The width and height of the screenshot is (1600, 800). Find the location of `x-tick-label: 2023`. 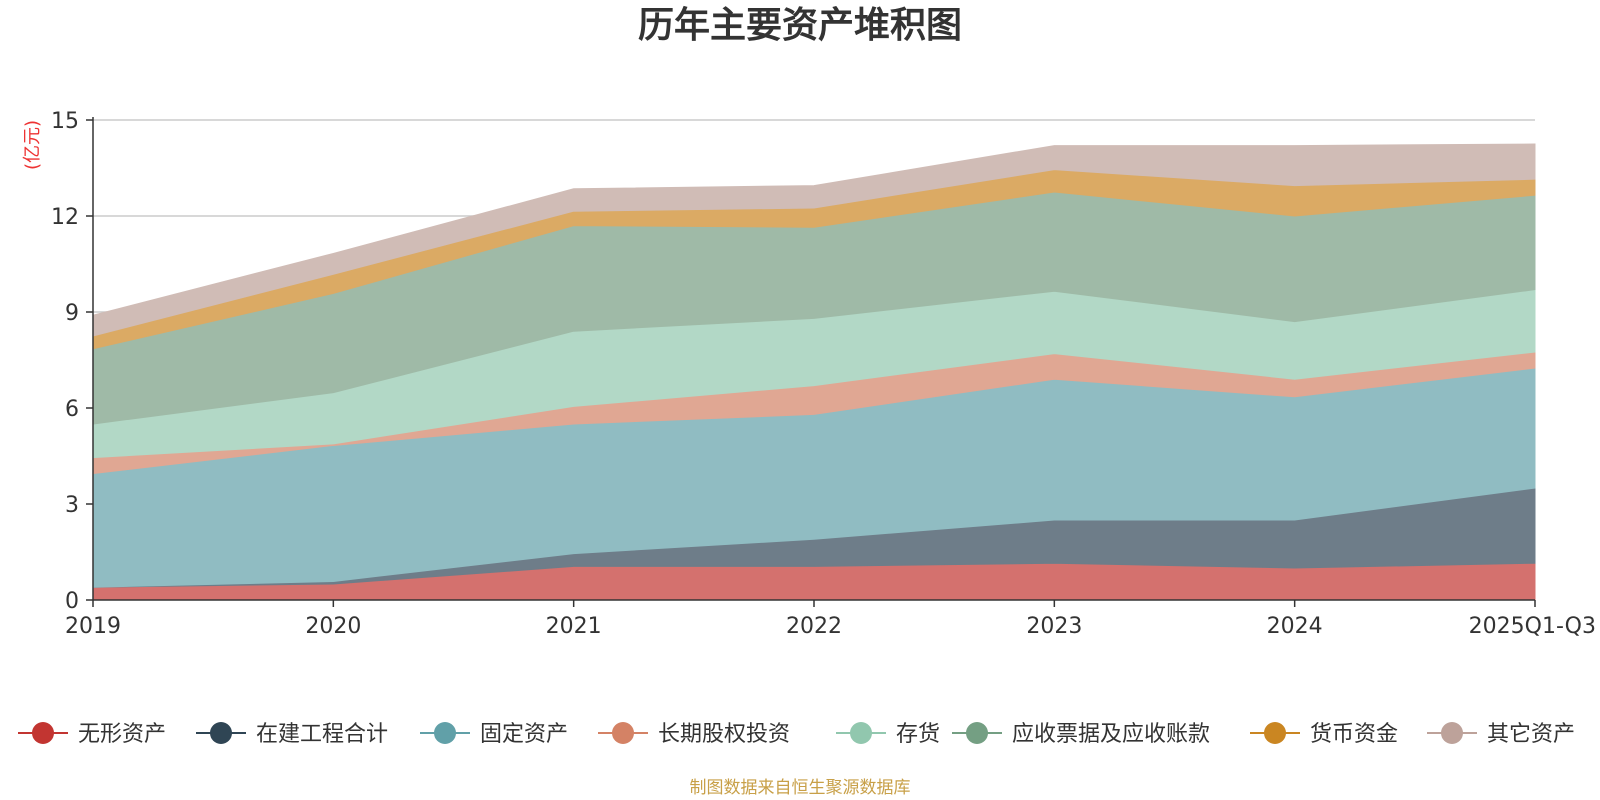

x-tick-label: 2023 is located at coordinates (1054, 626).